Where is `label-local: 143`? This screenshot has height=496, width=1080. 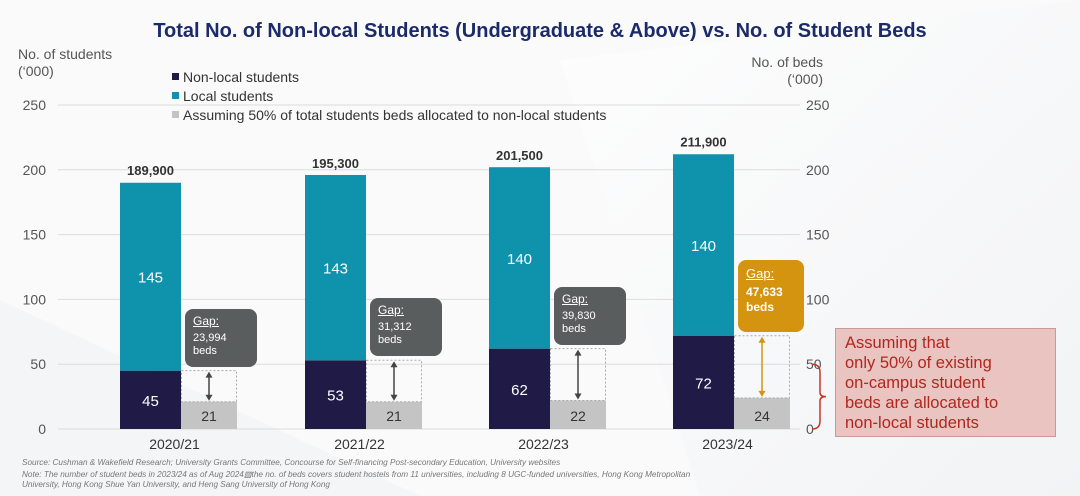
label-local: 143 is located at coordinates (335, 269).